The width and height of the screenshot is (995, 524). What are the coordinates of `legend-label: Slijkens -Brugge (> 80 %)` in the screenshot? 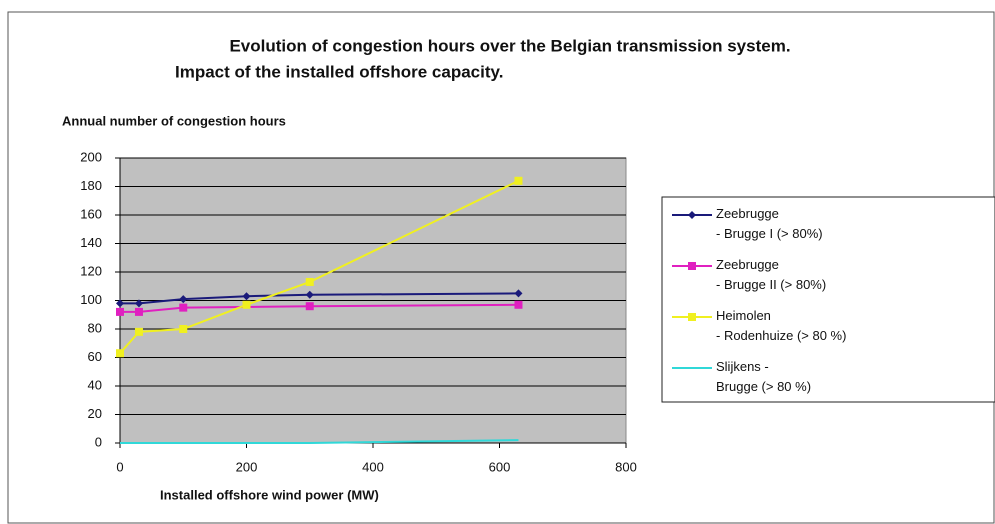 It's located at (763, 376).